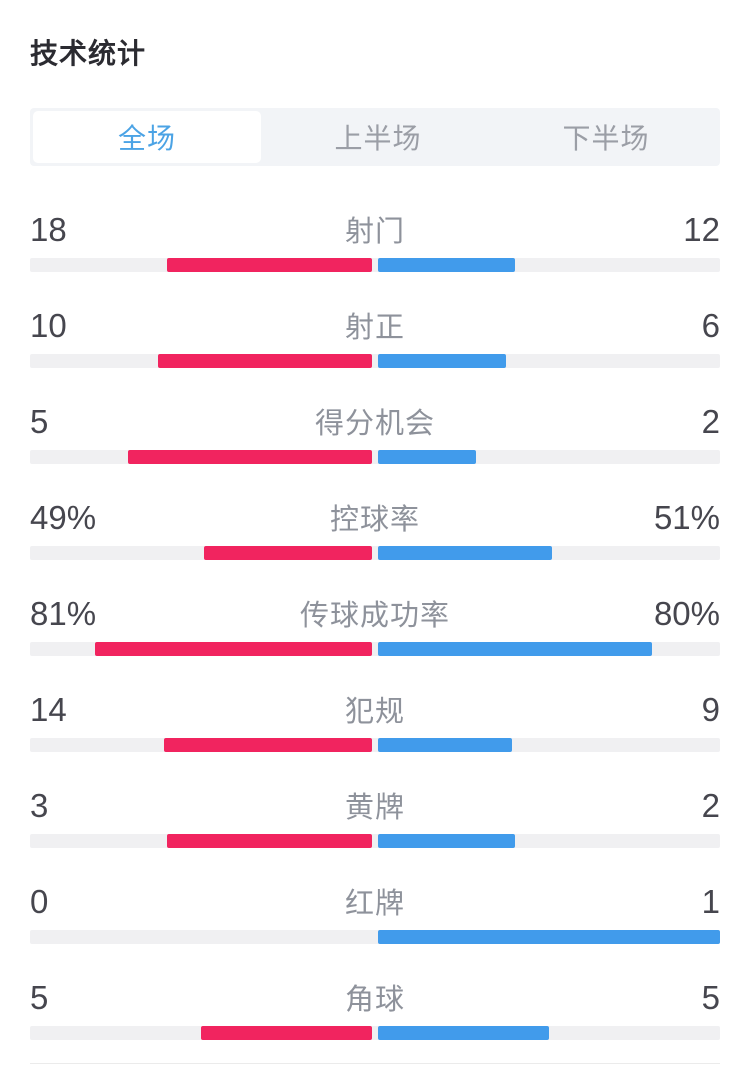  What do you see at coordinates (375, 424) in the screenshot?
I see `stat-label: 得分机会` at bounding box center [375, 424].